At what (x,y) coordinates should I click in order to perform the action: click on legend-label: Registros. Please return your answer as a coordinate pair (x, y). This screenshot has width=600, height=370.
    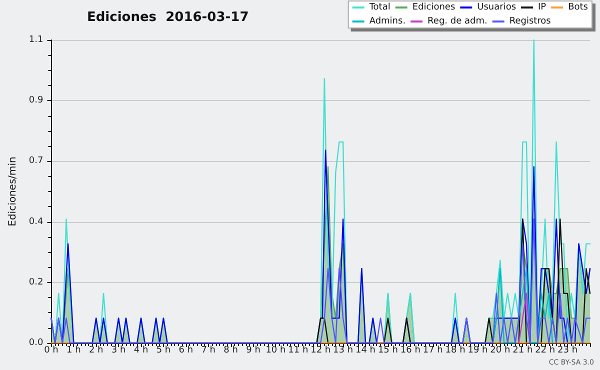
    Looking at the image, I should click on (530, 21).